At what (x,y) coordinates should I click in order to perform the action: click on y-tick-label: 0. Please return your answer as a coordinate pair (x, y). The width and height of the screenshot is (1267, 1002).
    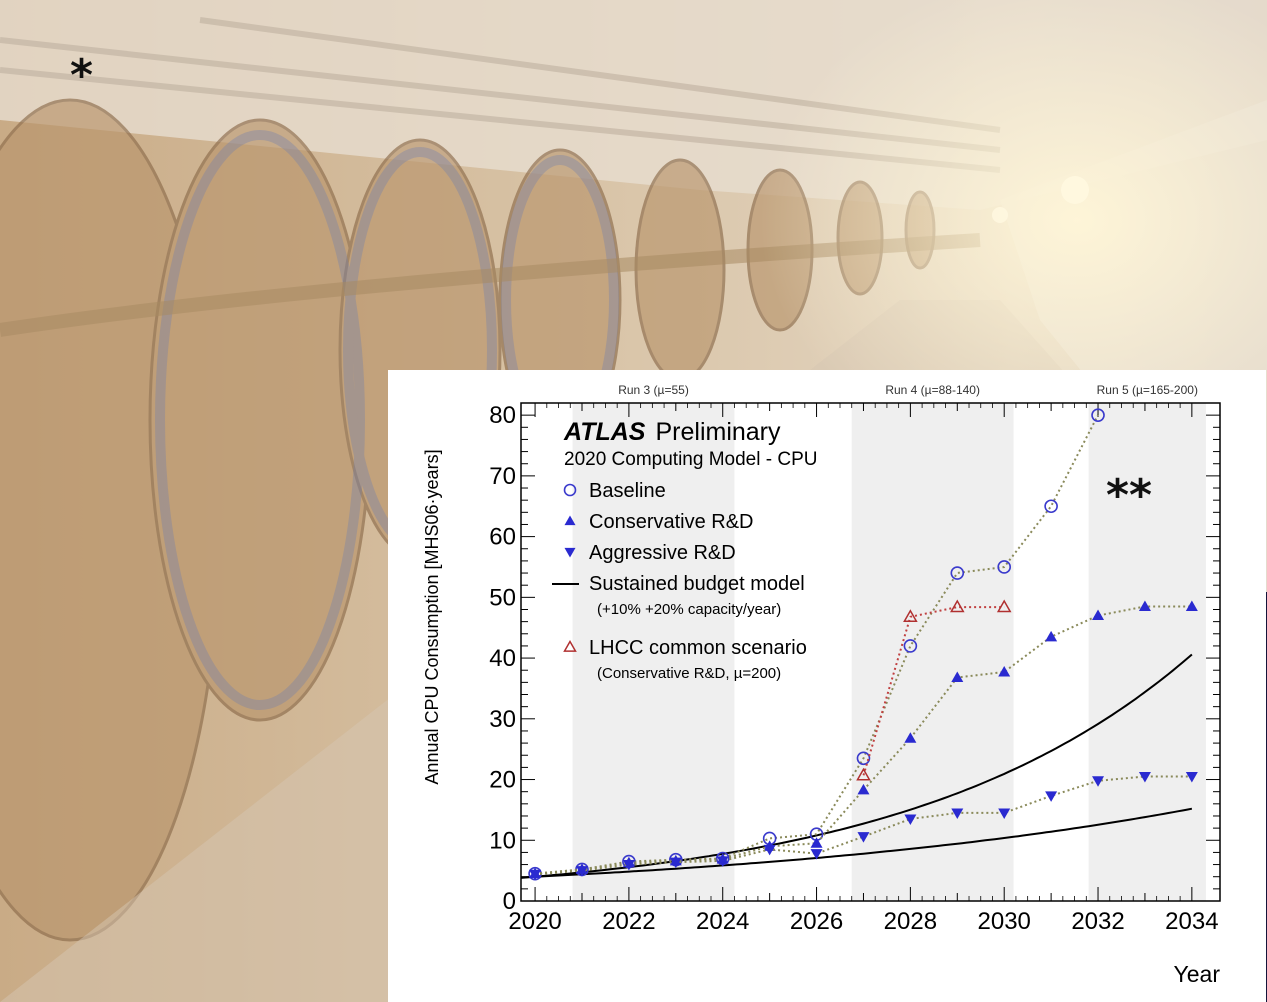
    Looking at the image, I should click on (509, 901).